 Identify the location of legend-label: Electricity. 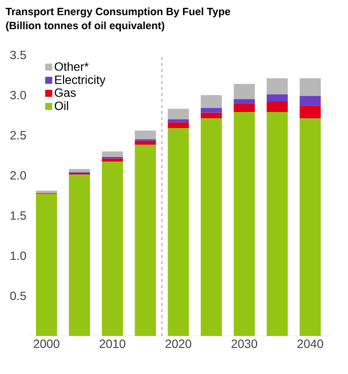
(80, 80).